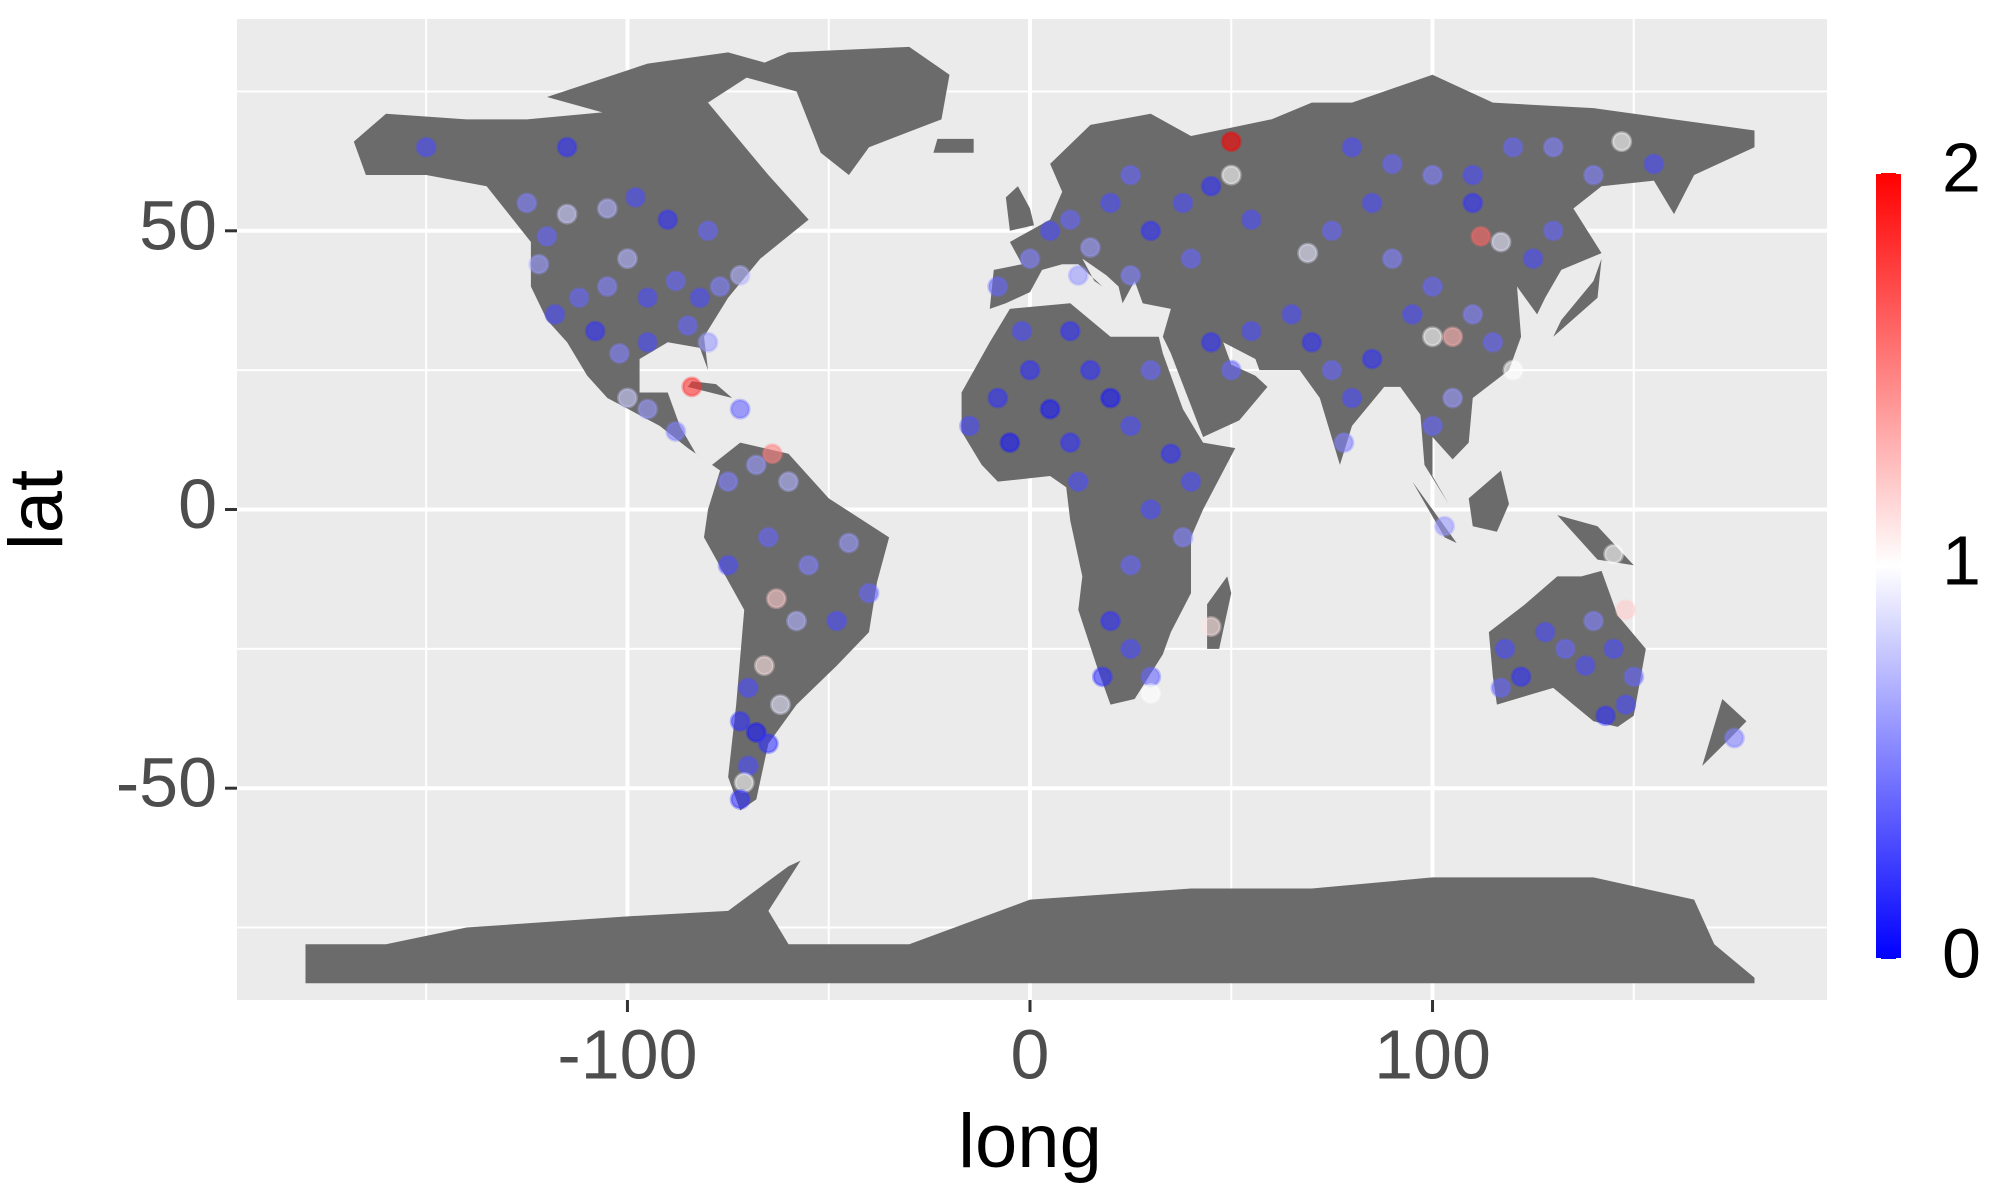 The image size is (2000, 1200). What do you see at coordinates (843, 111) in the screenshot?
I see `greenland` at bounding box center [843, 111].